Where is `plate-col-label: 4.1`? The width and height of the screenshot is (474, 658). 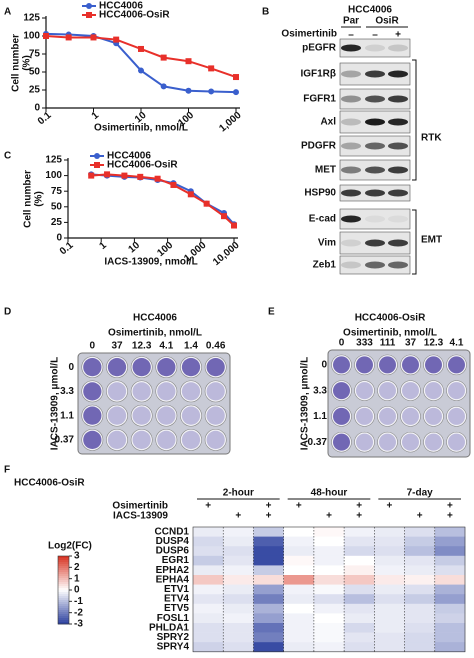
plate-col-label: 4.1 is located at coordinates (166, 346).